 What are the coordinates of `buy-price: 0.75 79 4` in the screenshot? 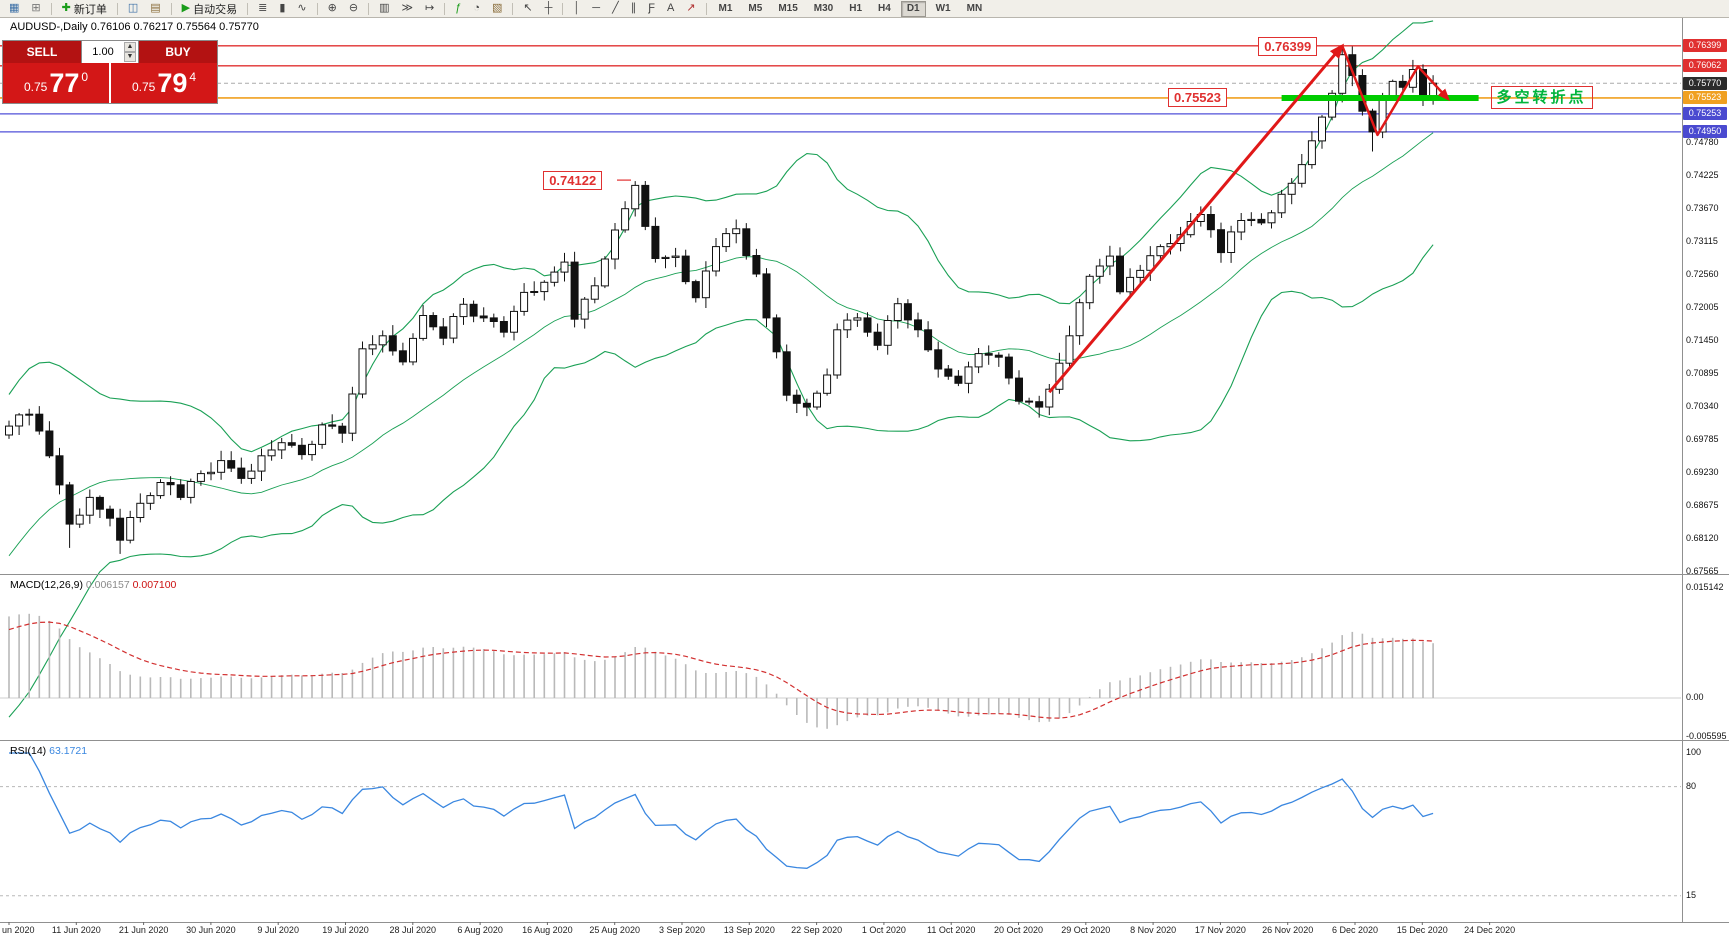 It's located at (164, 83).